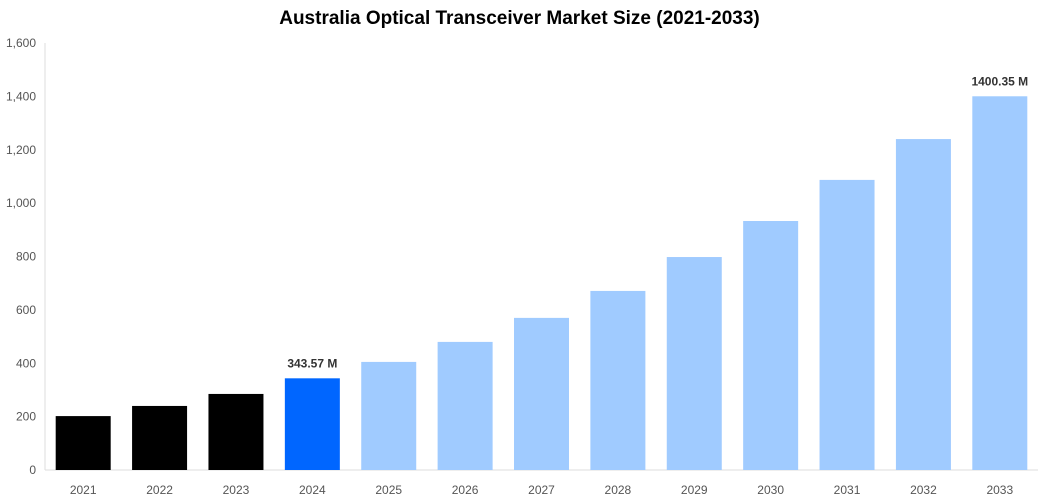  Describe the element at coordinates (923, 490) in the screenshot. I see `x-tick-label: 2032` at that location.